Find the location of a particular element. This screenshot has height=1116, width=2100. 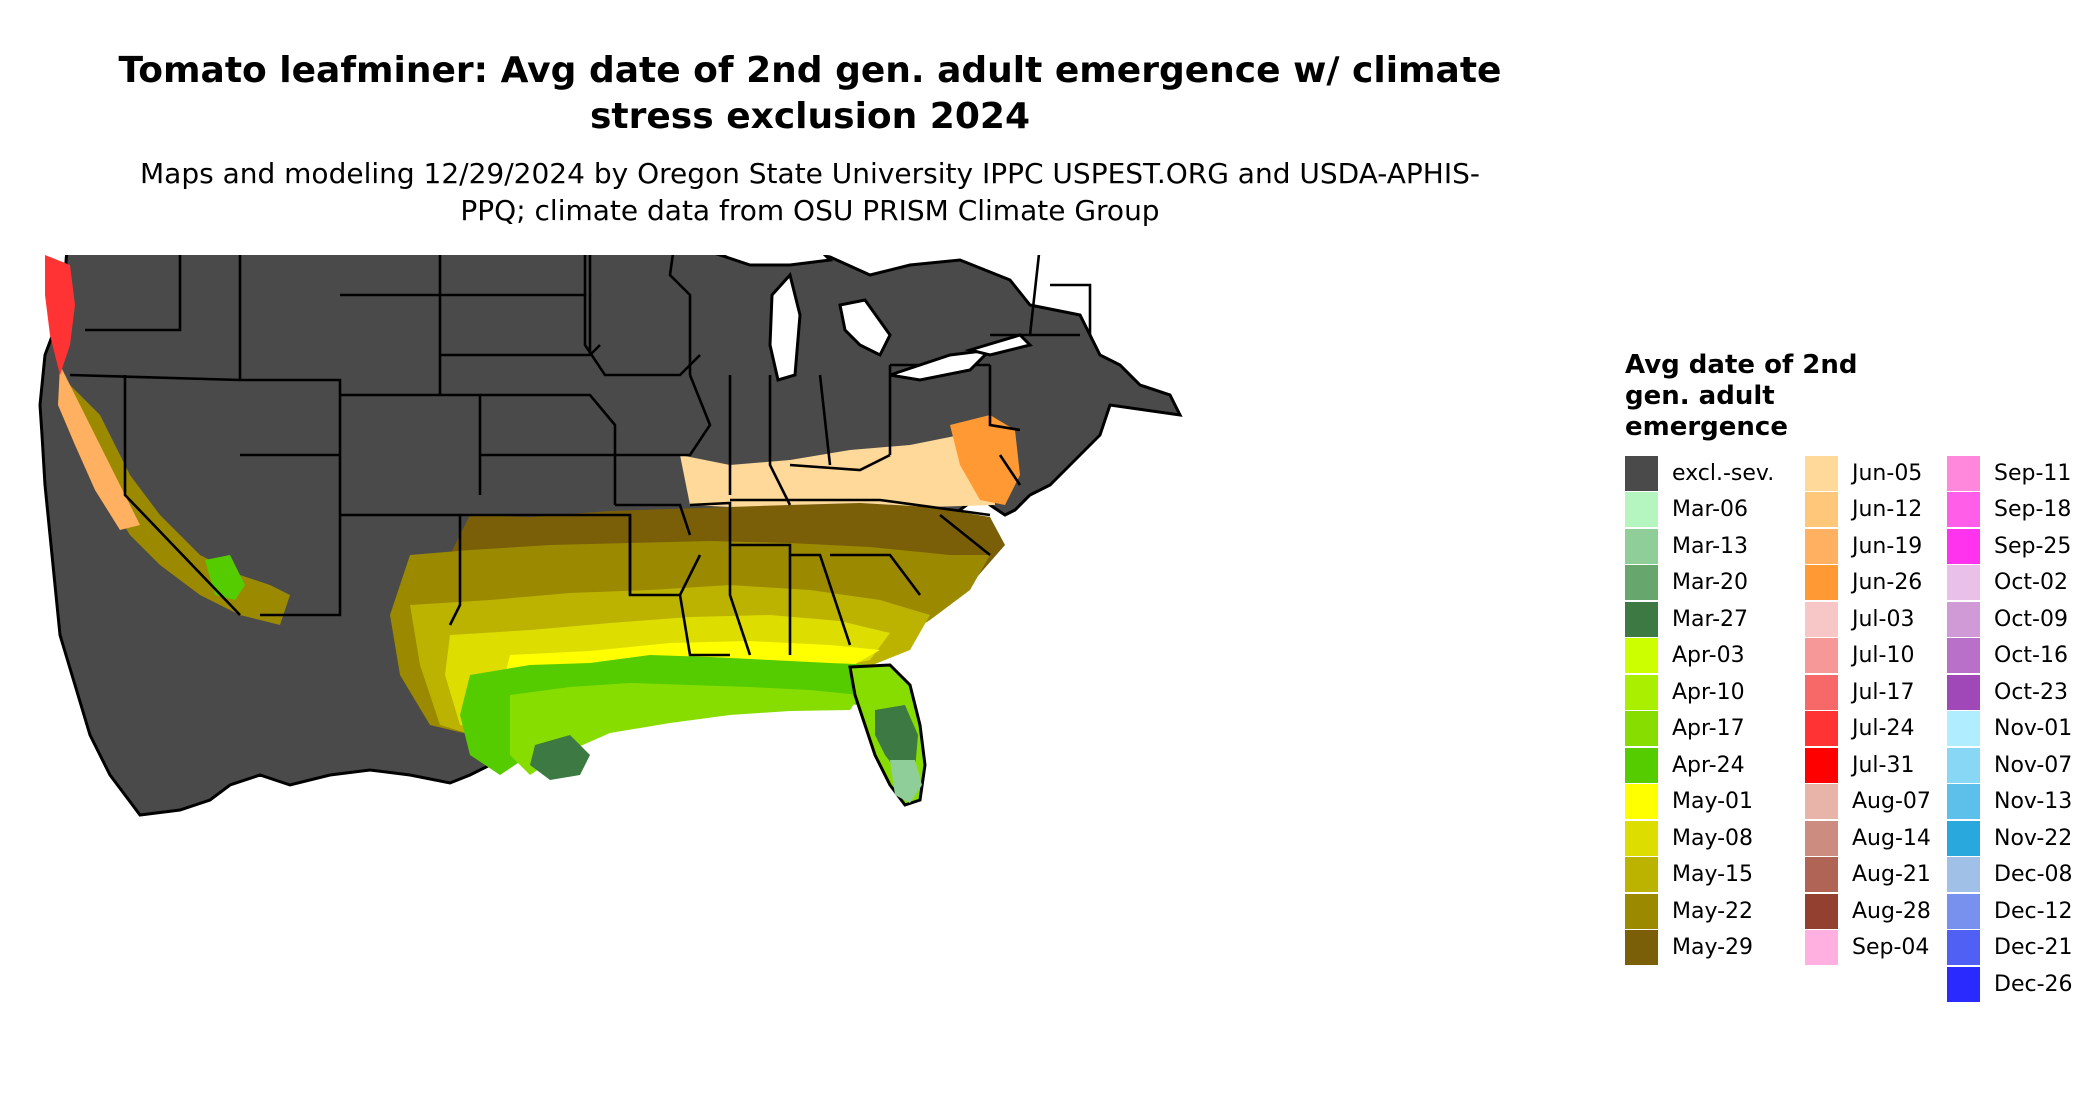

legend-label: Oct-16 is located at coordinates (2031, 656).